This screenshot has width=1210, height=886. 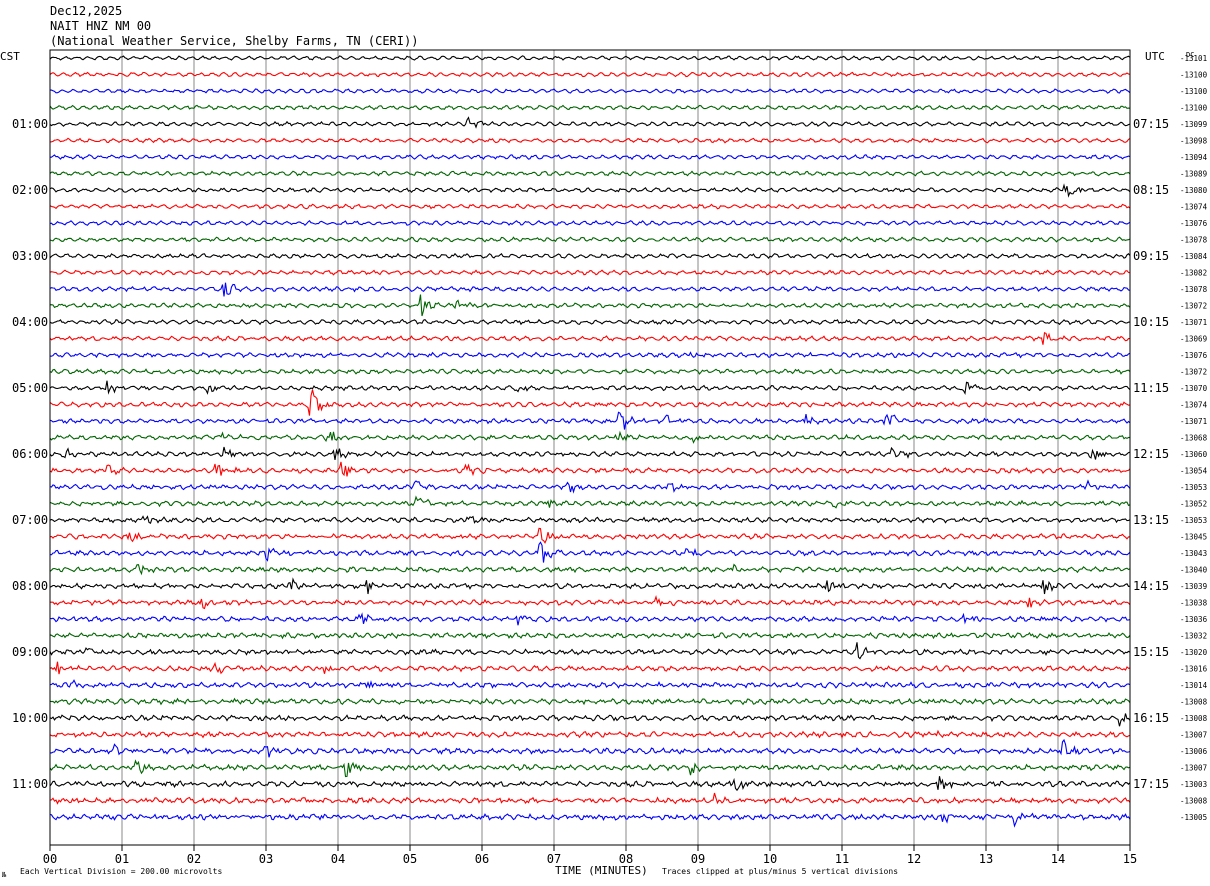 What do you see at coordinates (4, 875) in the screenshot?
I see `footer-mark: №` at bounding box center [4, 875].